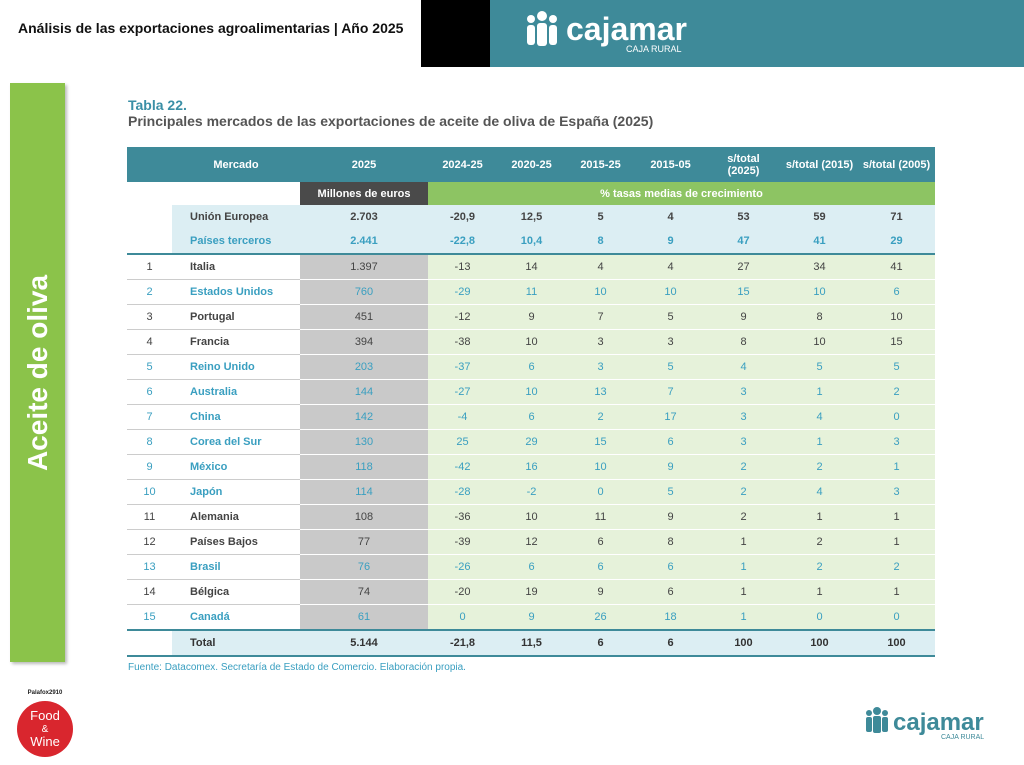 This screenshot has height=765, width=1024. Describe the element at coordinates (236, 266) in the screenshot. I see `name-cell: Italia` at that location.